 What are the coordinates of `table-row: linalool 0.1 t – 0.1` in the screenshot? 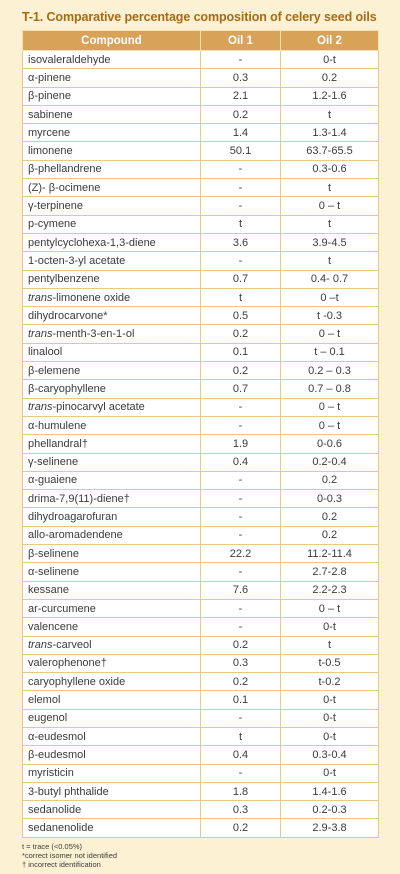 It's located at (200, 352).